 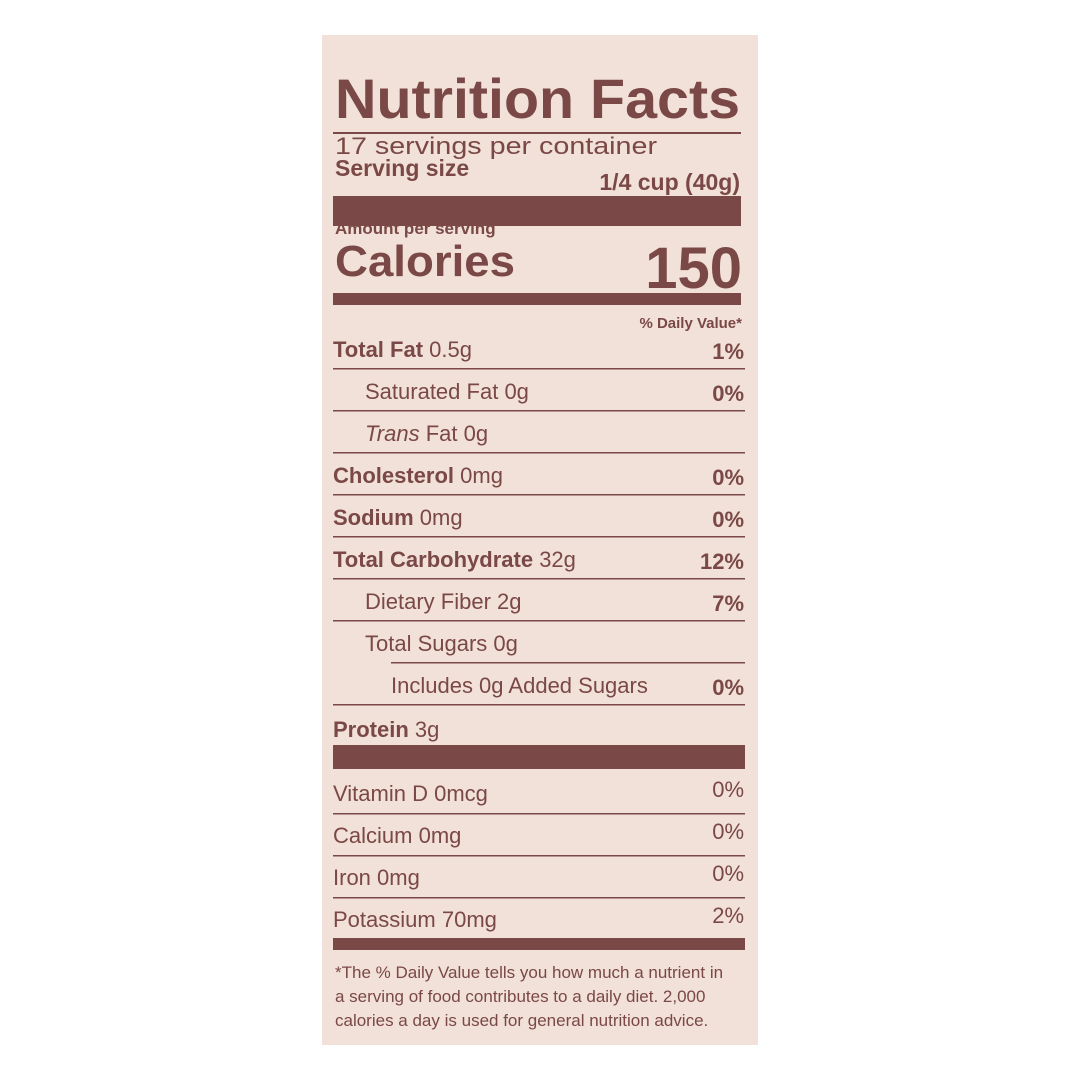 I want to click on nutrient-name: Saturated Fat, so click(x=431, y=391).